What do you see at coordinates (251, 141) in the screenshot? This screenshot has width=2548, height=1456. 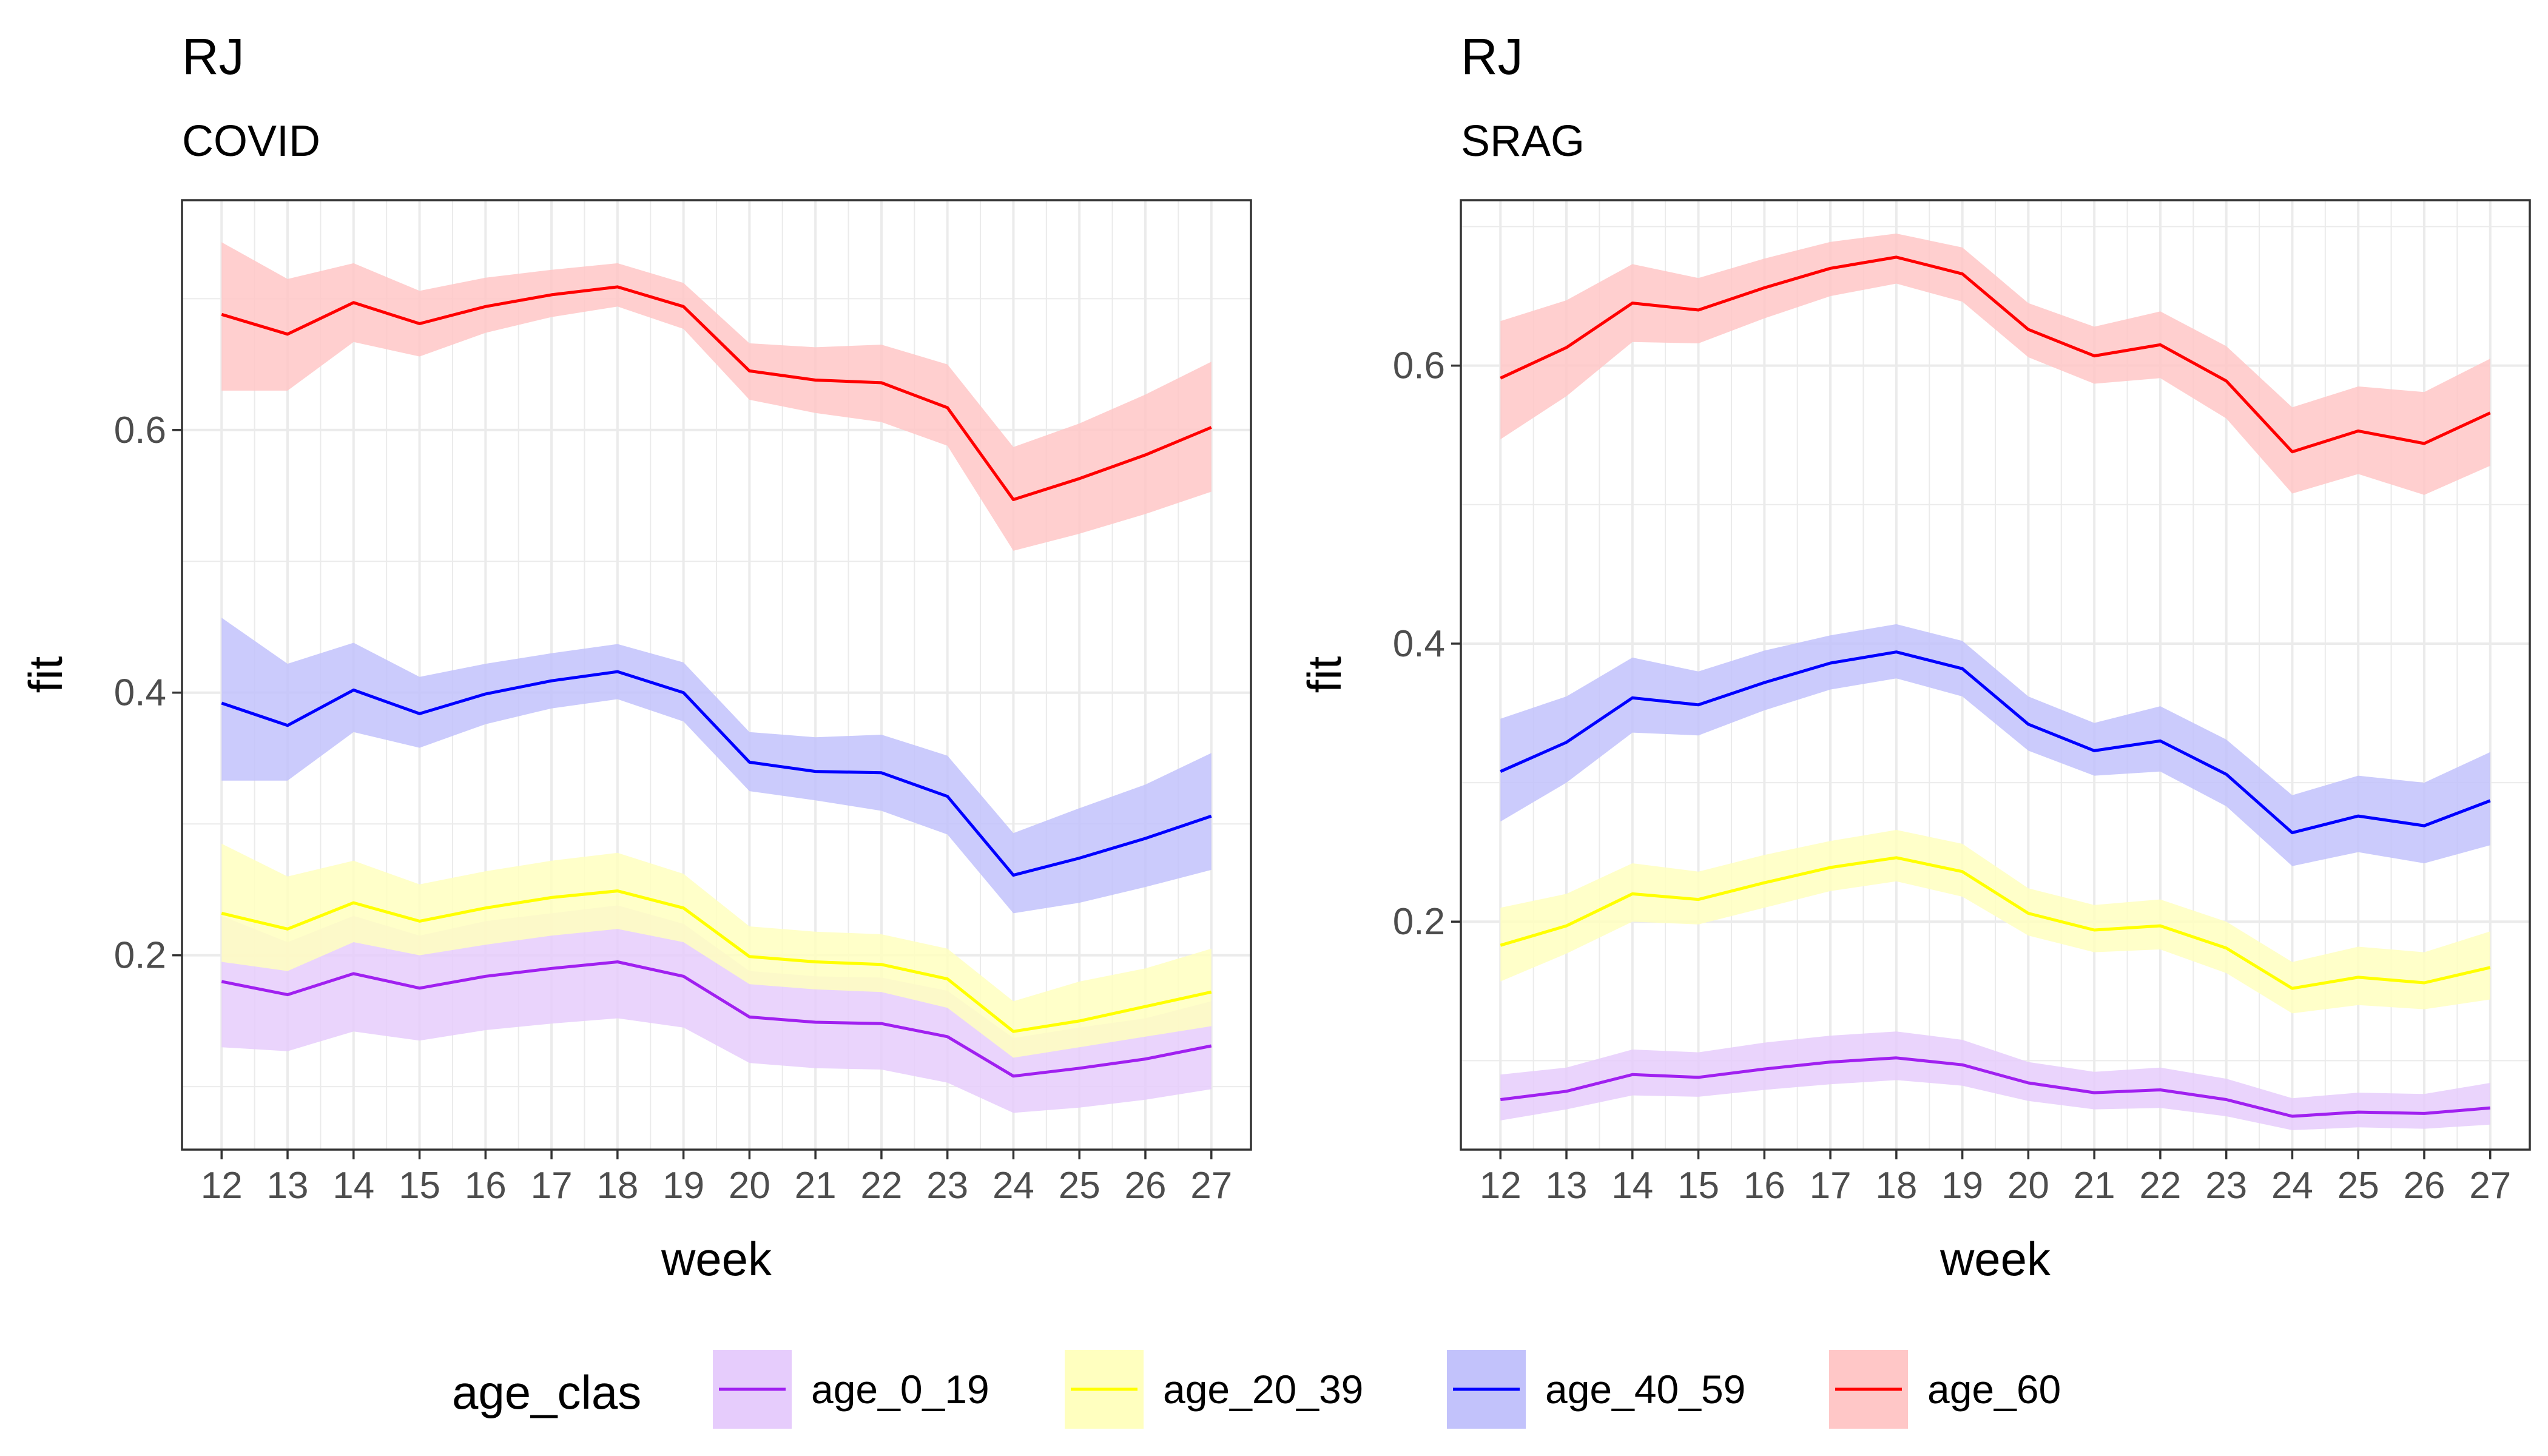 I see `chart-subtitle: COVID` at bounding box center [251, 141].